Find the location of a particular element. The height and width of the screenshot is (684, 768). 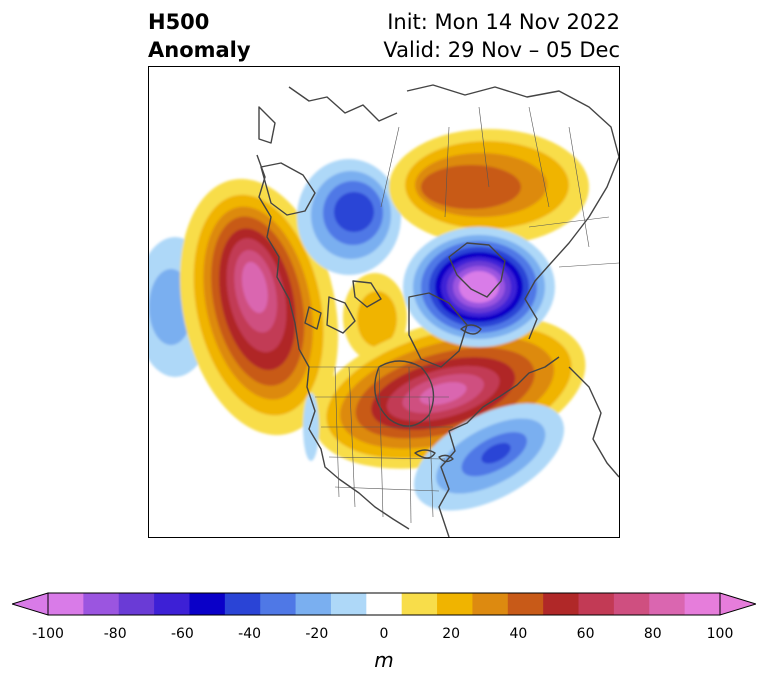

colorbar is located at coordinates (384, 606).